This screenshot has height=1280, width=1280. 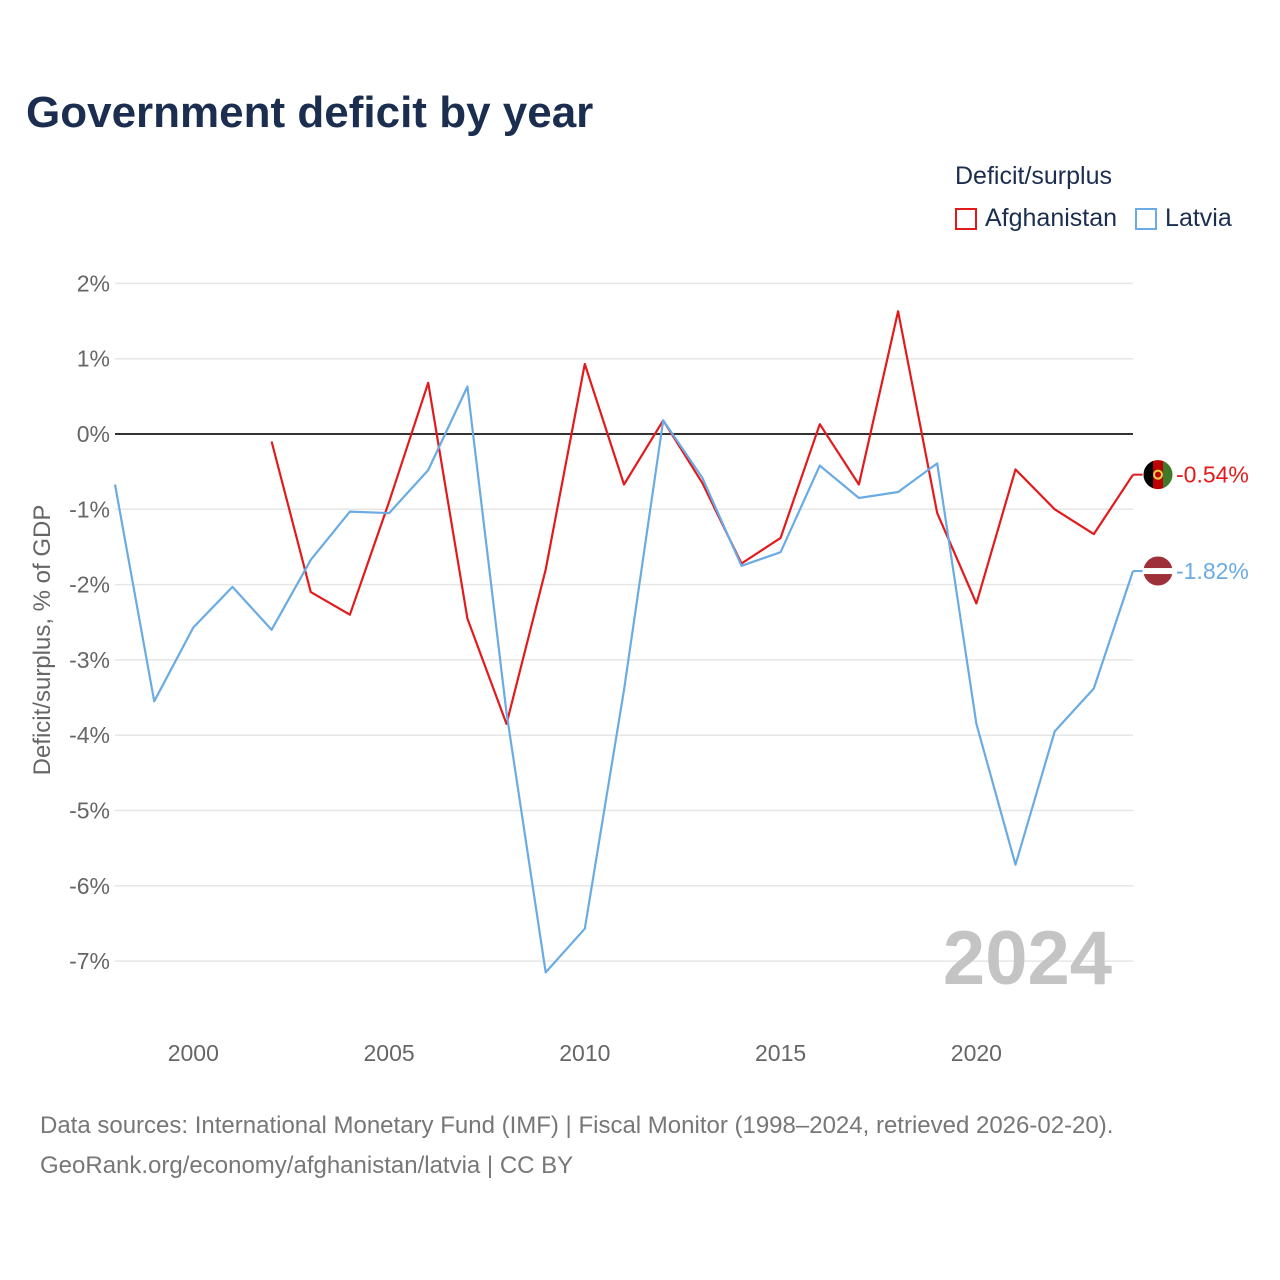 I want to click on legend-item-latvia: Latvia, so click(x=1183, y=218).